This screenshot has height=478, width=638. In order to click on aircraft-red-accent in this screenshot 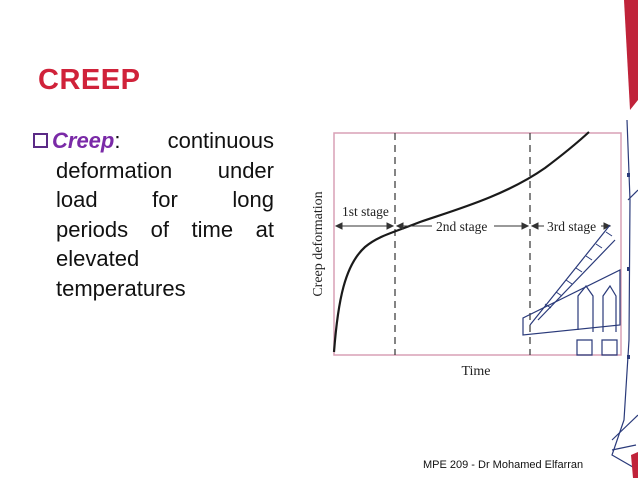, I will do `click(631, 239)`.